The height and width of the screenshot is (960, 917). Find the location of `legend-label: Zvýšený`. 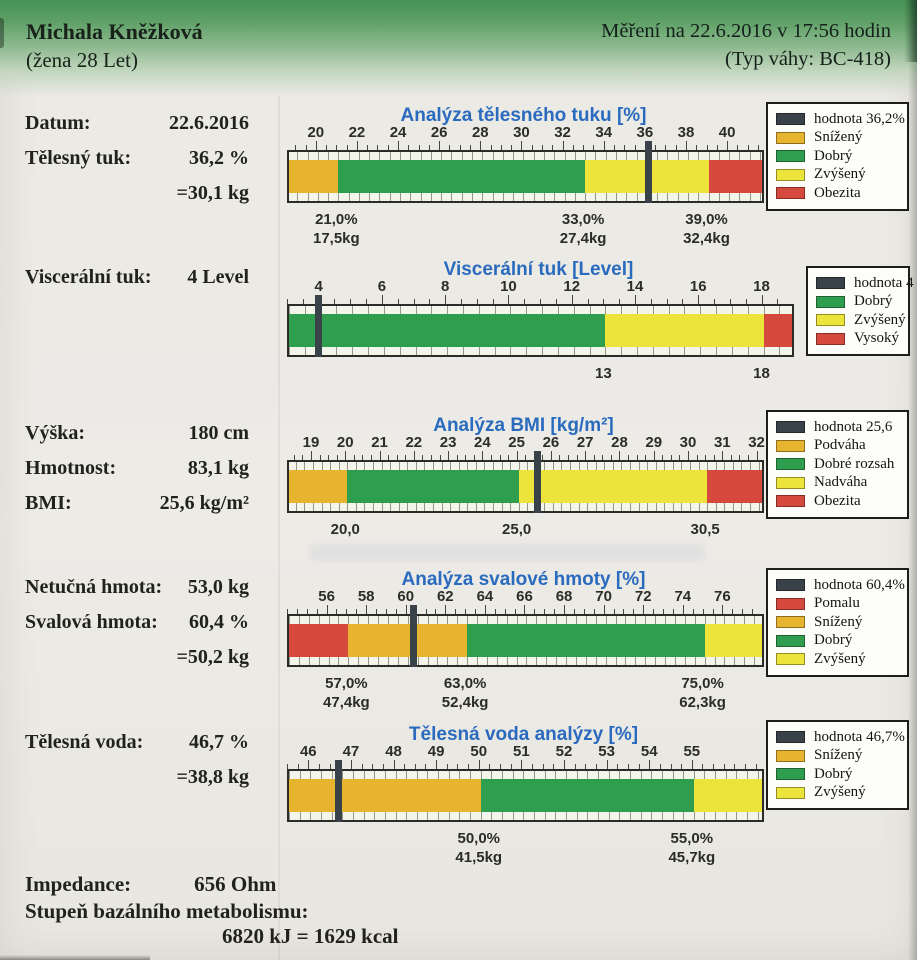

legend-label: Zvýšený is located at coordinates (840, 174).